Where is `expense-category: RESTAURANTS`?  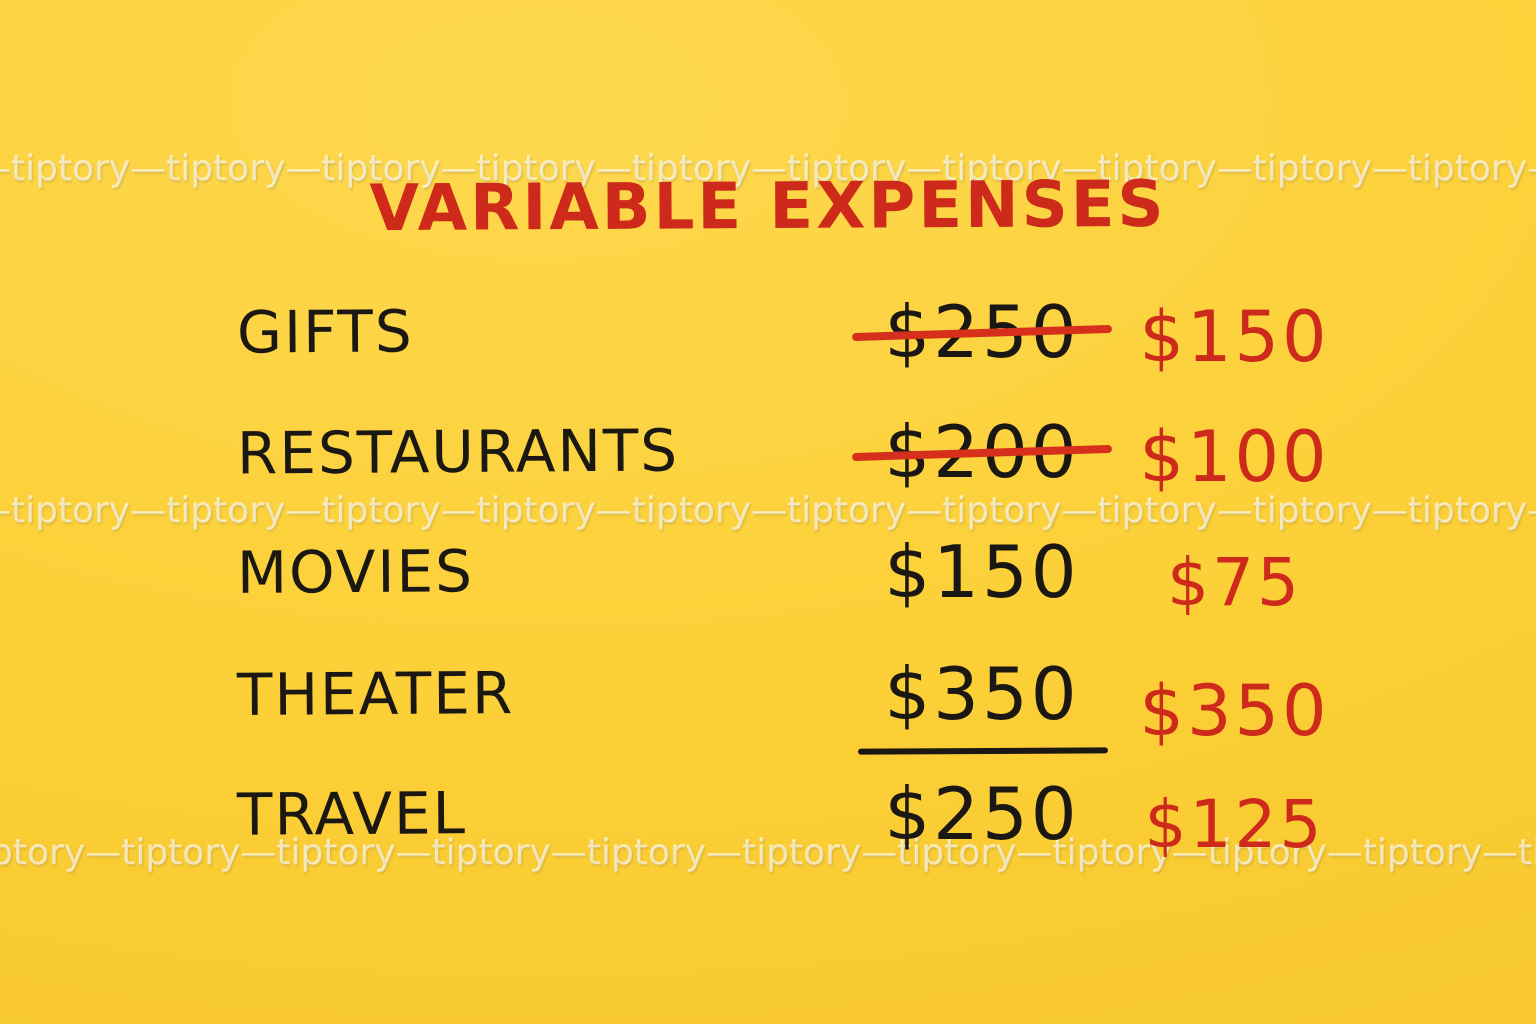
expense-category: RESTAURANTS is located at coordinates (458, 452).